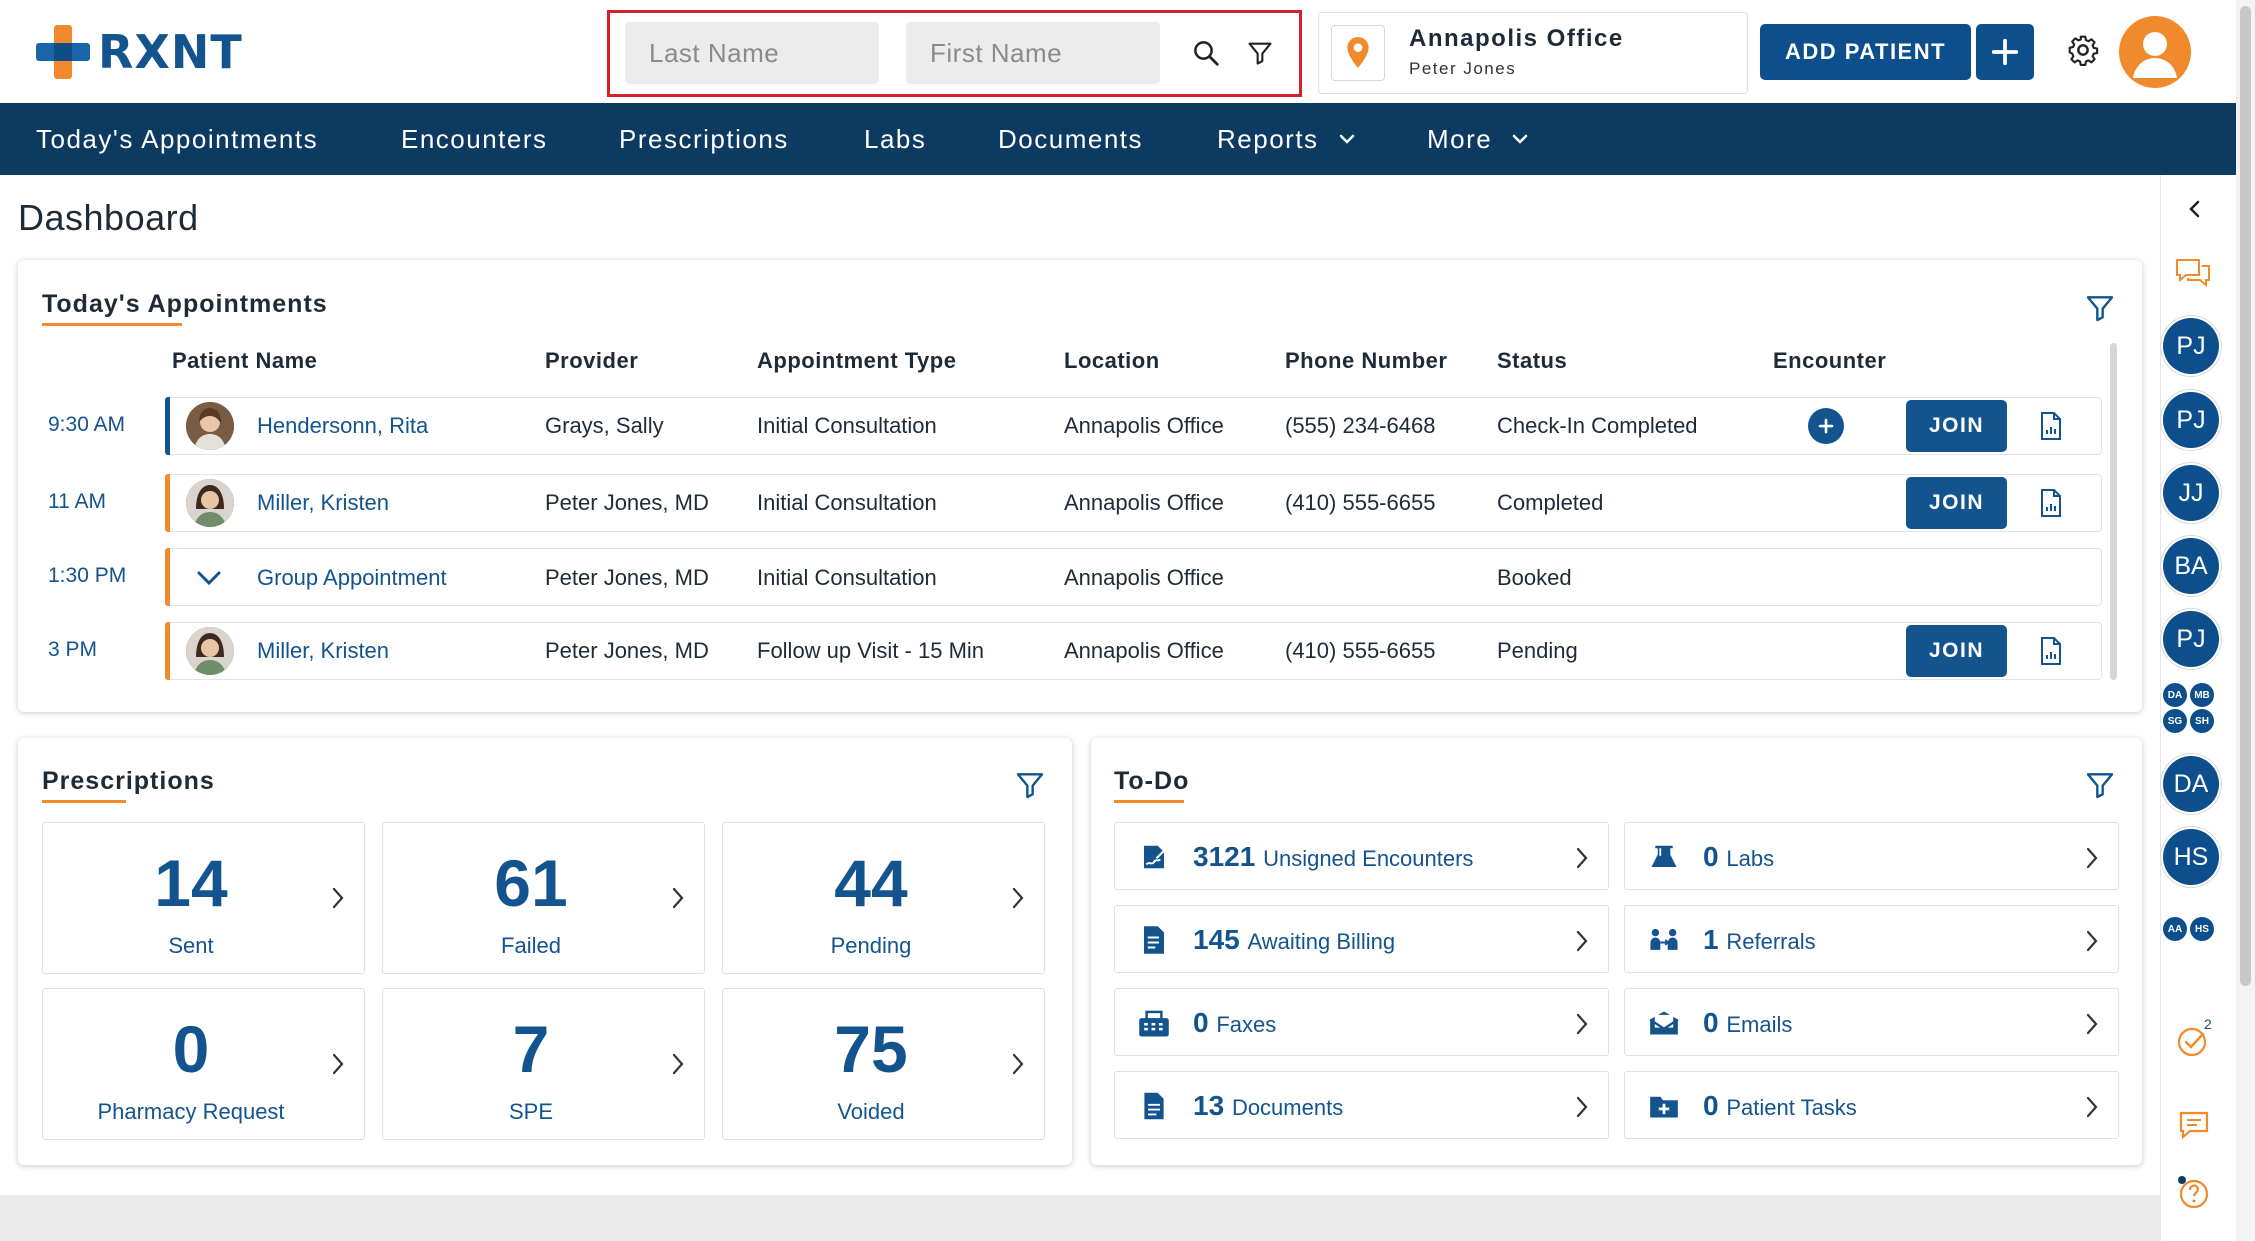 The image size is (2255, 1241). Describe the element at coordinates (2245, 496) in the screenshot. I see `page-scrollbar-thumb` at that location.